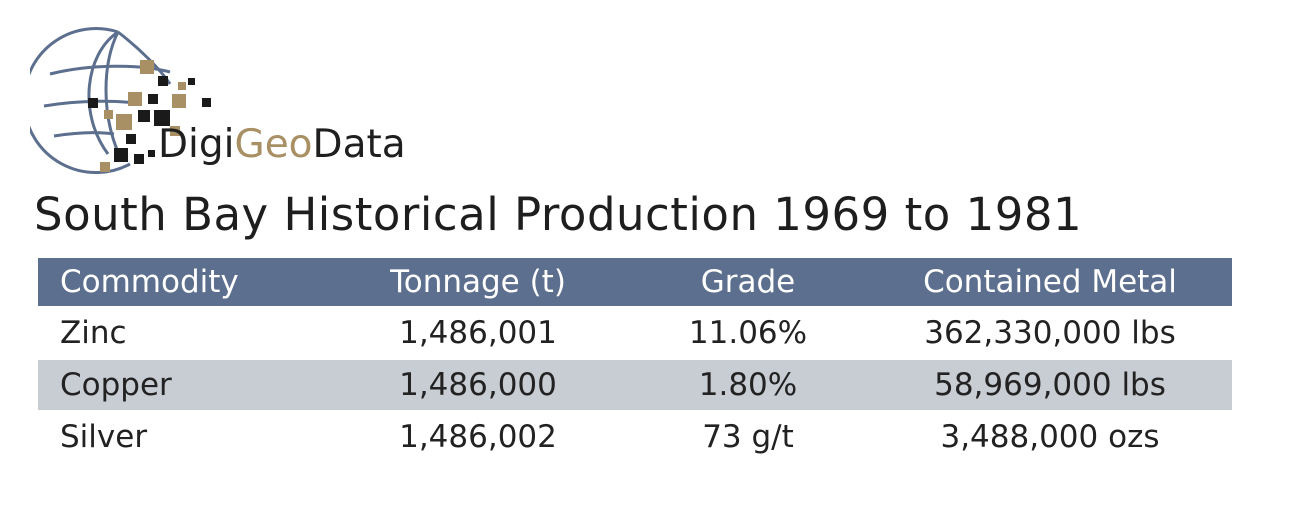 This screenshot has width=1294, height=520. Describe the element at coordinates (183, 385) in the screenshot. I see `cell-commodity: Copper` at that location.